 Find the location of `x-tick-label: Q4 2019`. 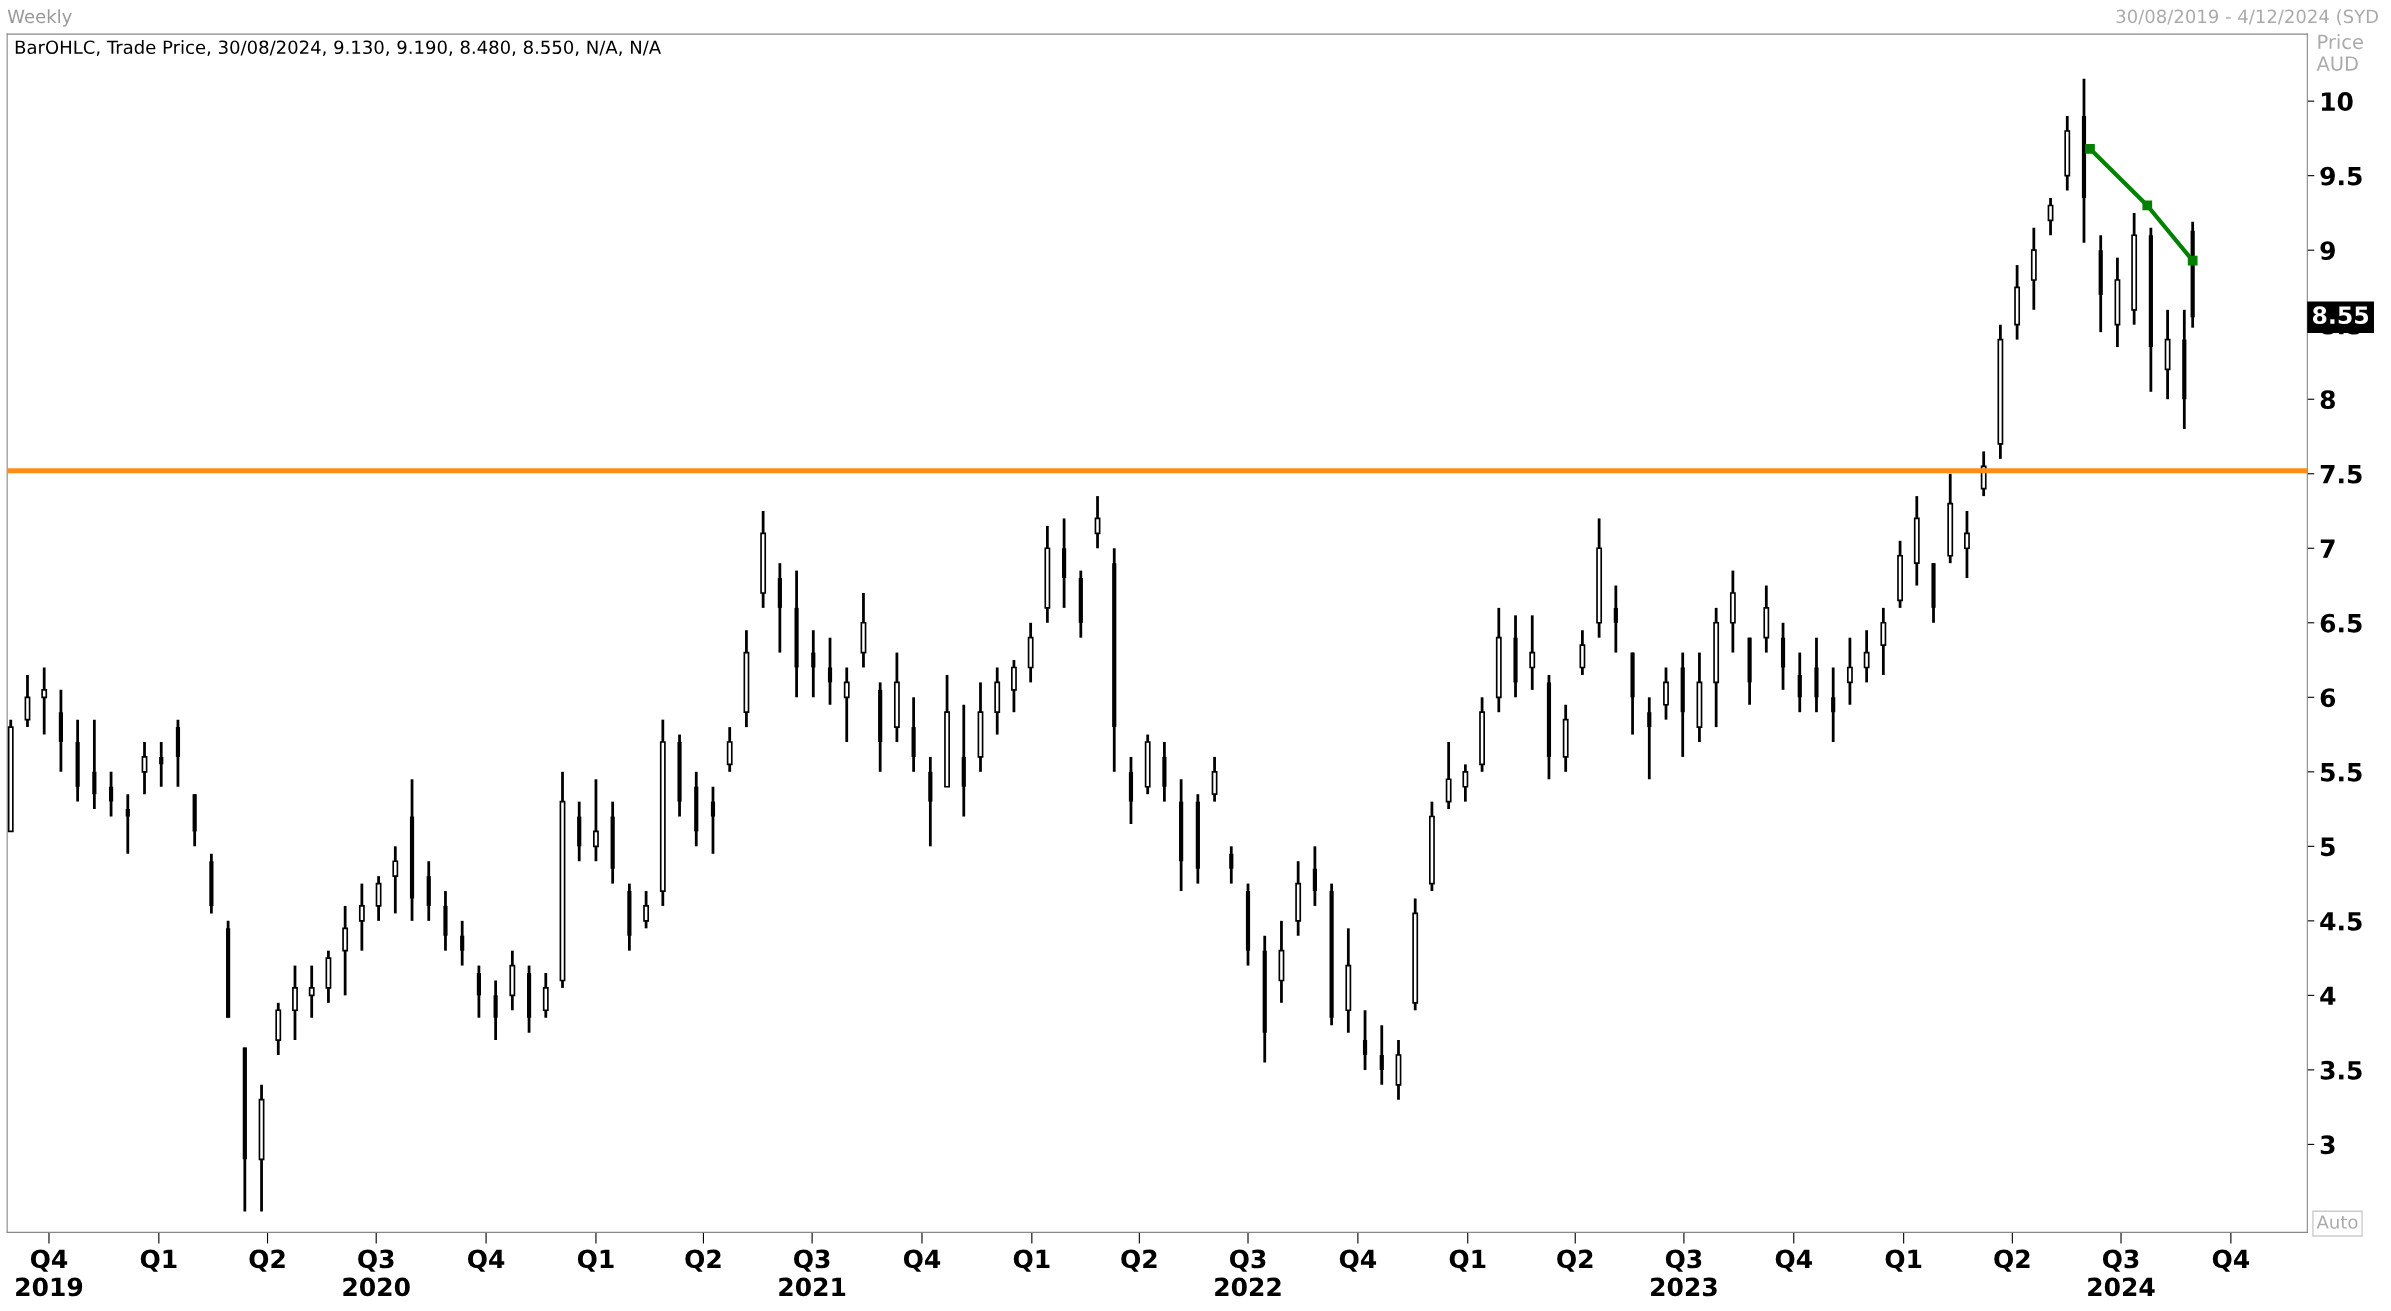

x-tick-label: Q4 2019 is located at coordinates (49, 1273).